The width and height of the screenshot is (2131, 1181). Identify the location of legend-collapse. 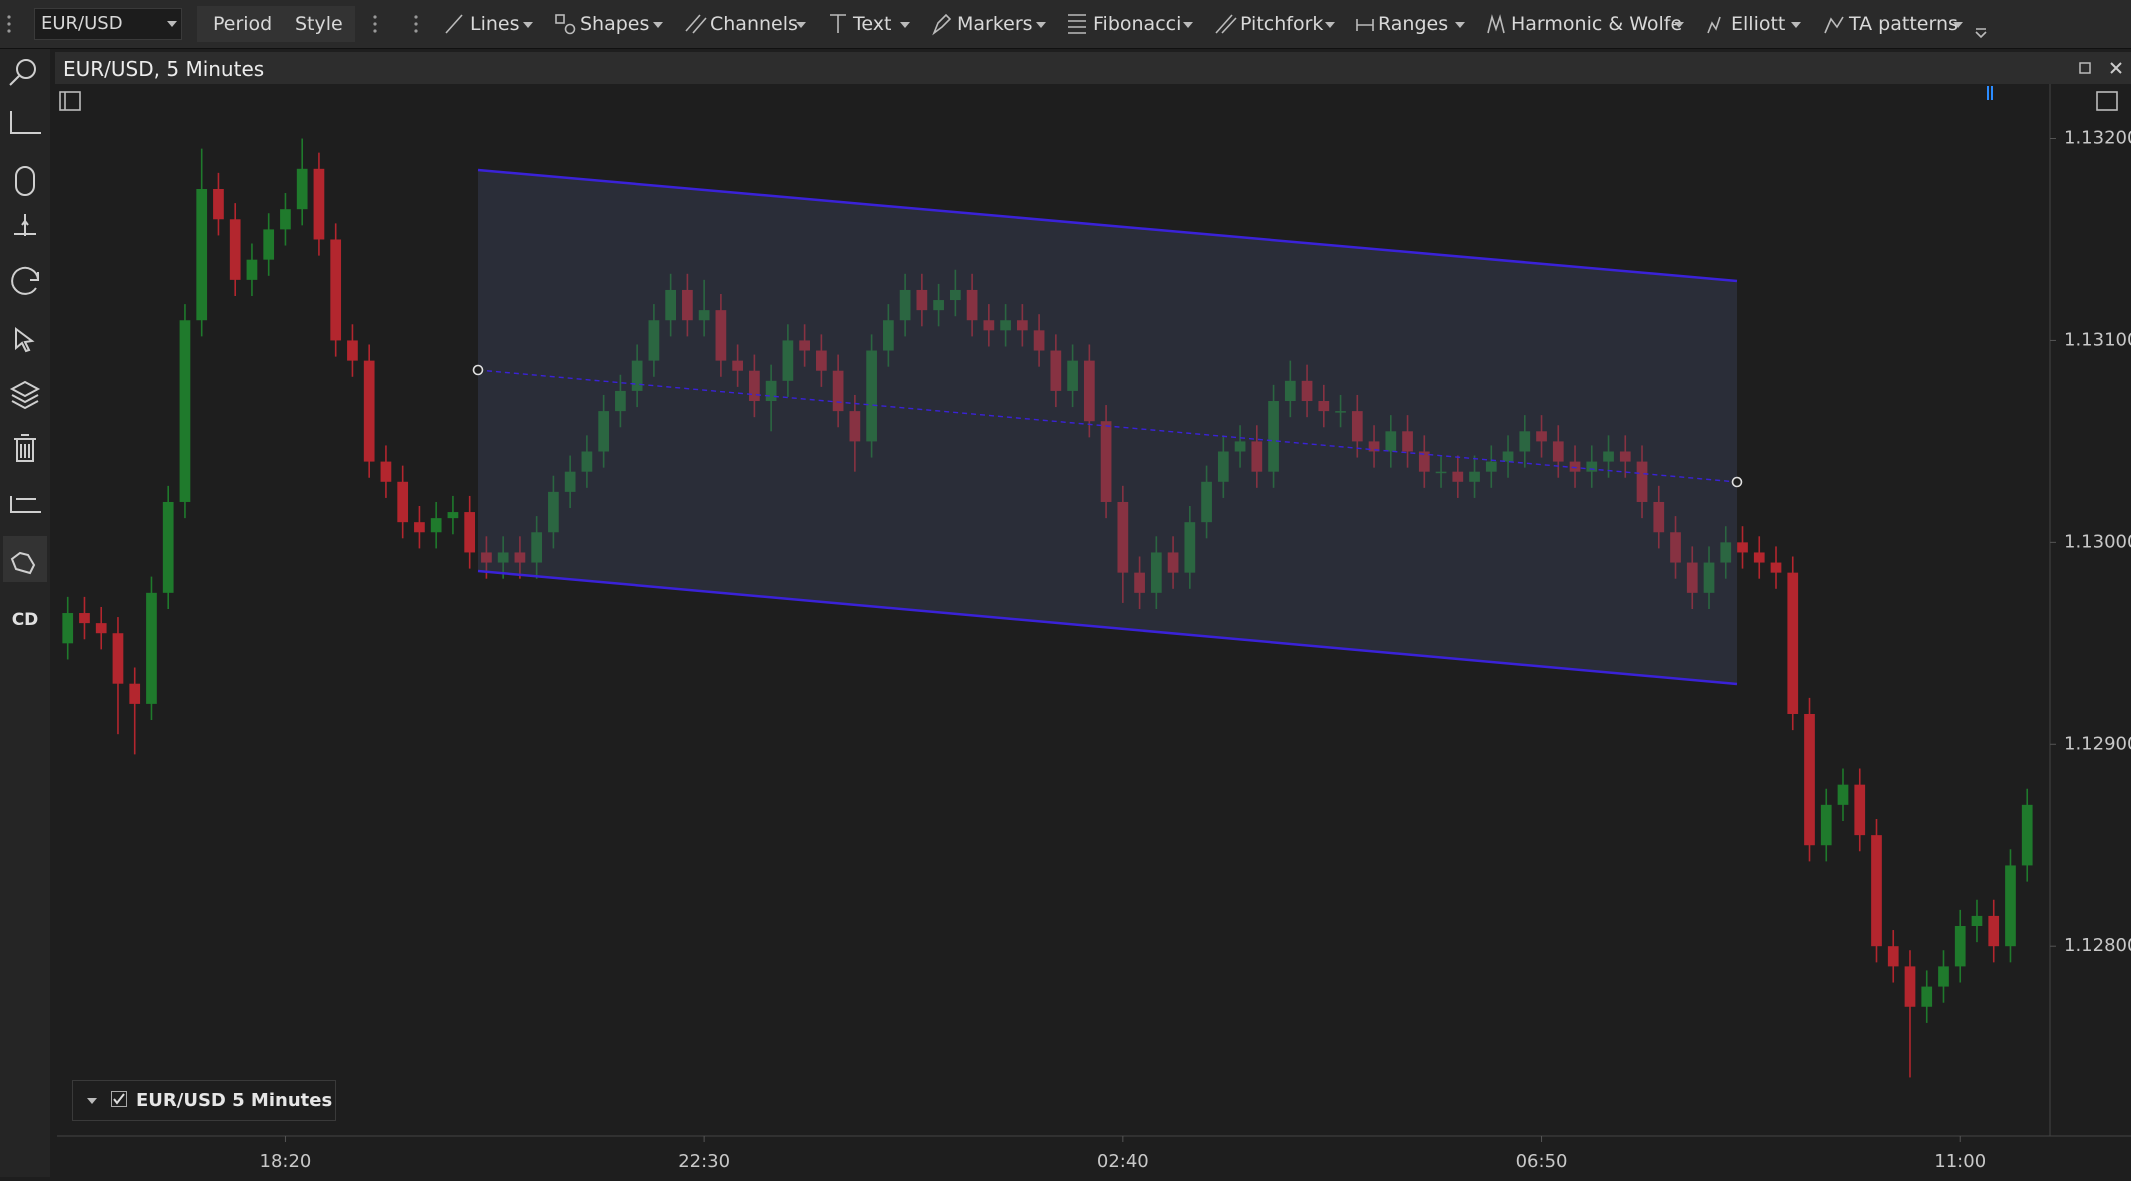
(92, 1101).